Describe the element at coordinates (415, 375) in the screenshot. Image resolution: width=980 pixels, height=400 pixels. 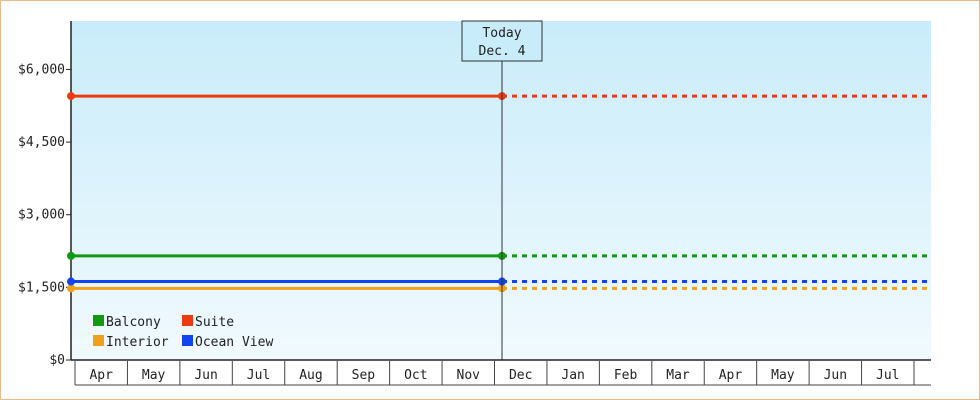
I see `x-tick-label: Oct` at that location.